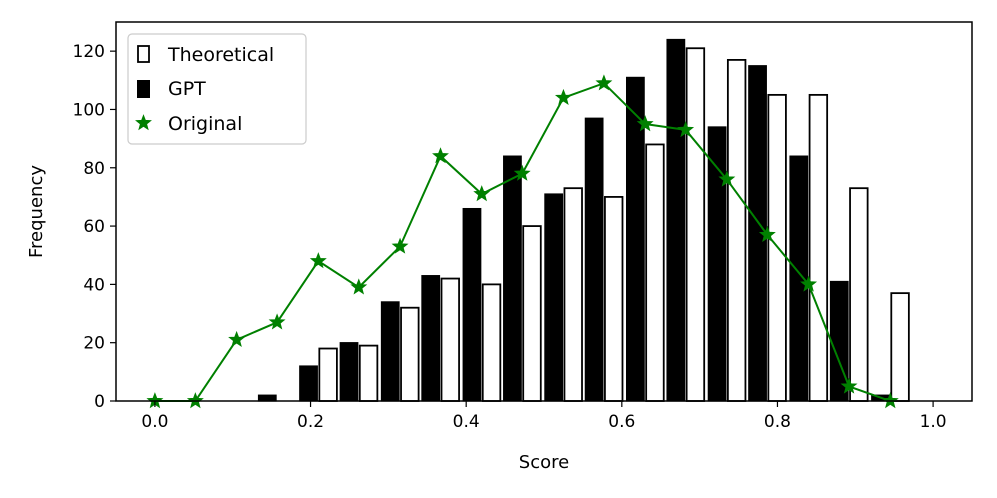 The width and height of the screenshot is (997, 498). What do you see at coordinates (544, 462) in the screenshot?
I see `x-axis-label: Score` at bounding box center [544, 462].